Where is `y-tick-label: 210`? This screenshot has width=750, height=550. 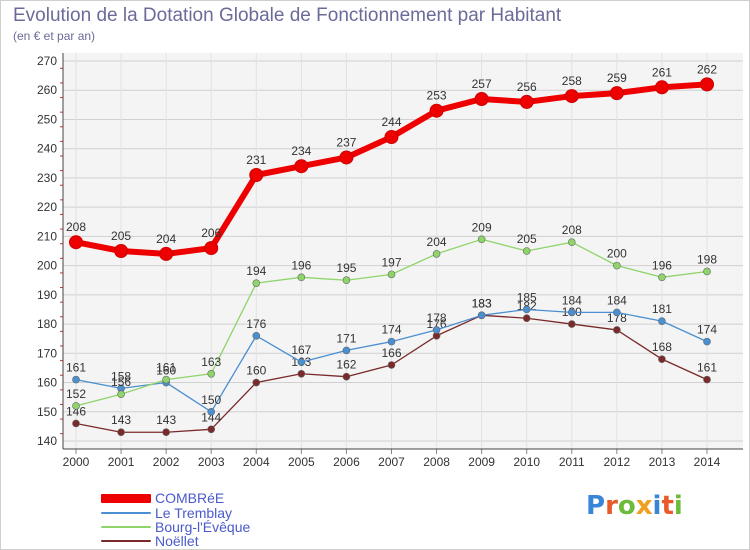
y-tick-label: 210 is located at coordinates (47, 236).